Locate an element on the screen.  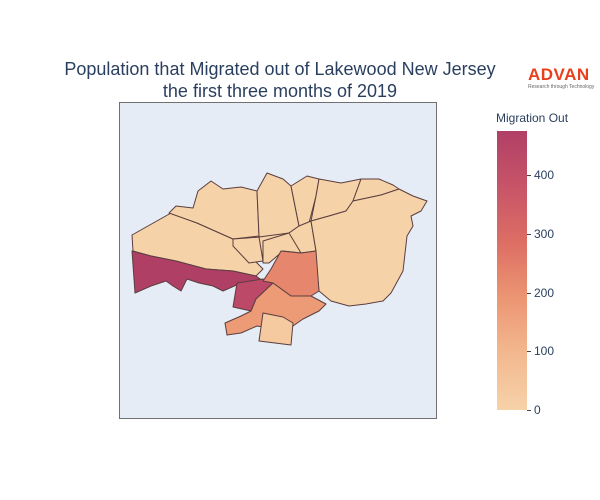
map-title-line-2: the first three months of 2019 is located at coordinates (280, 91).